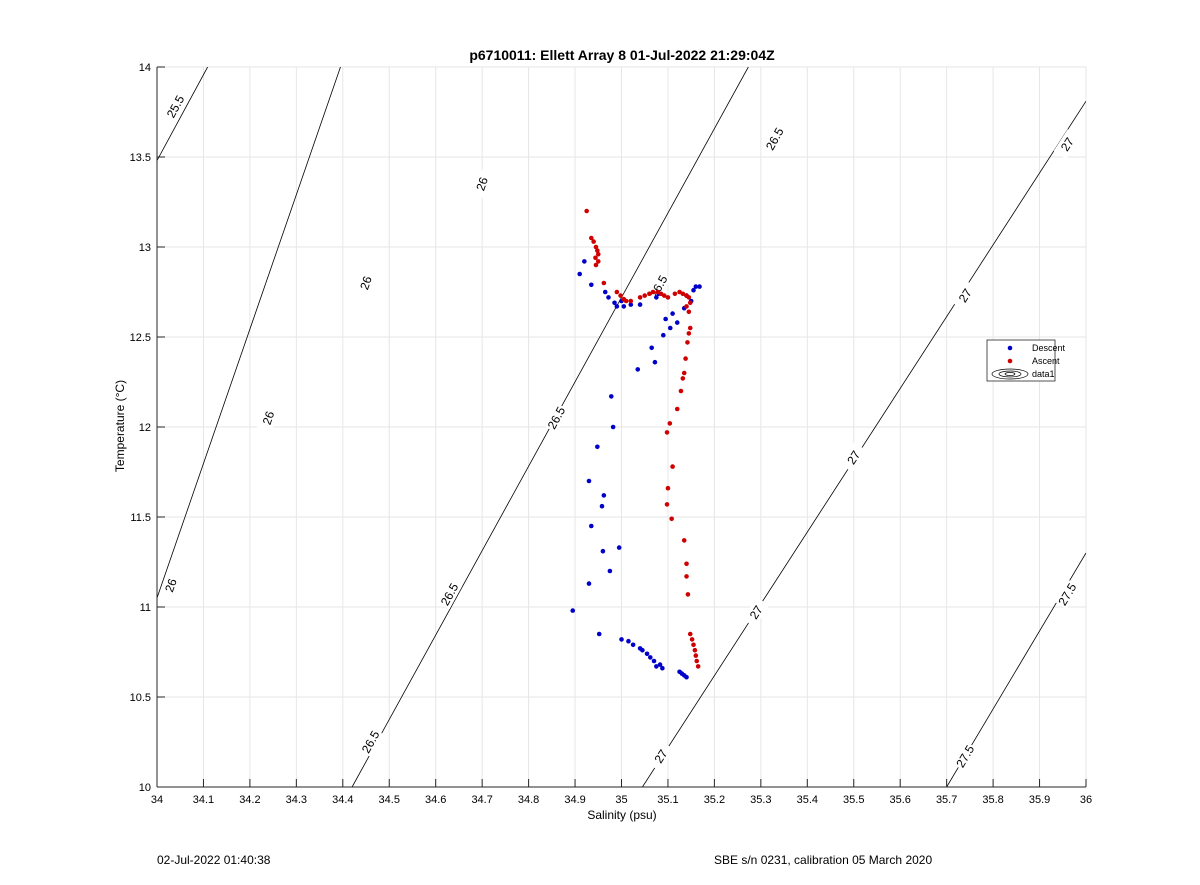 This screenshot has height=885, width=1200. I want to click on y-tick-label: 13, so click(145, 248).